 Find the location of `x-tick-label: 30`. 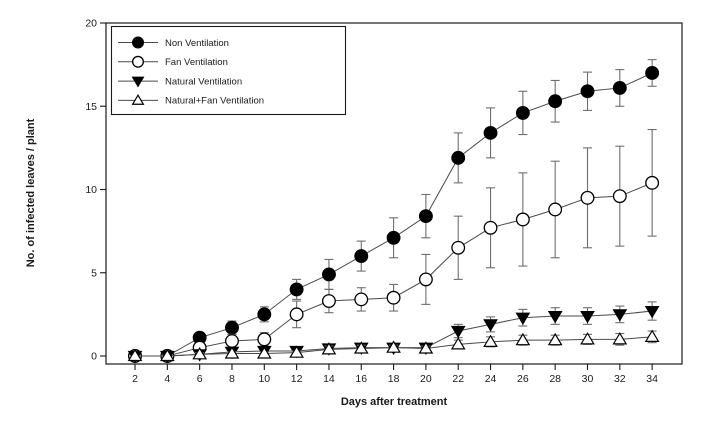

x-tick-label: 30 is located at coordinates (588, 379).